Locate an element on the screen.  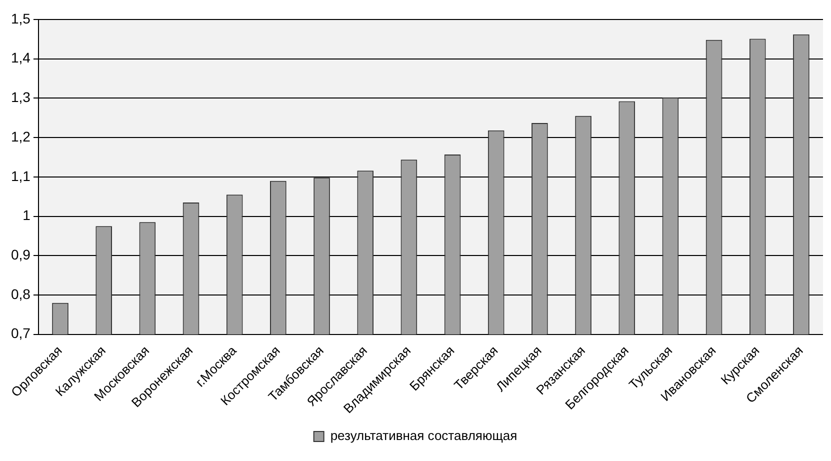
y-tick-label: 0,8 is located at coordinates (20, 294).